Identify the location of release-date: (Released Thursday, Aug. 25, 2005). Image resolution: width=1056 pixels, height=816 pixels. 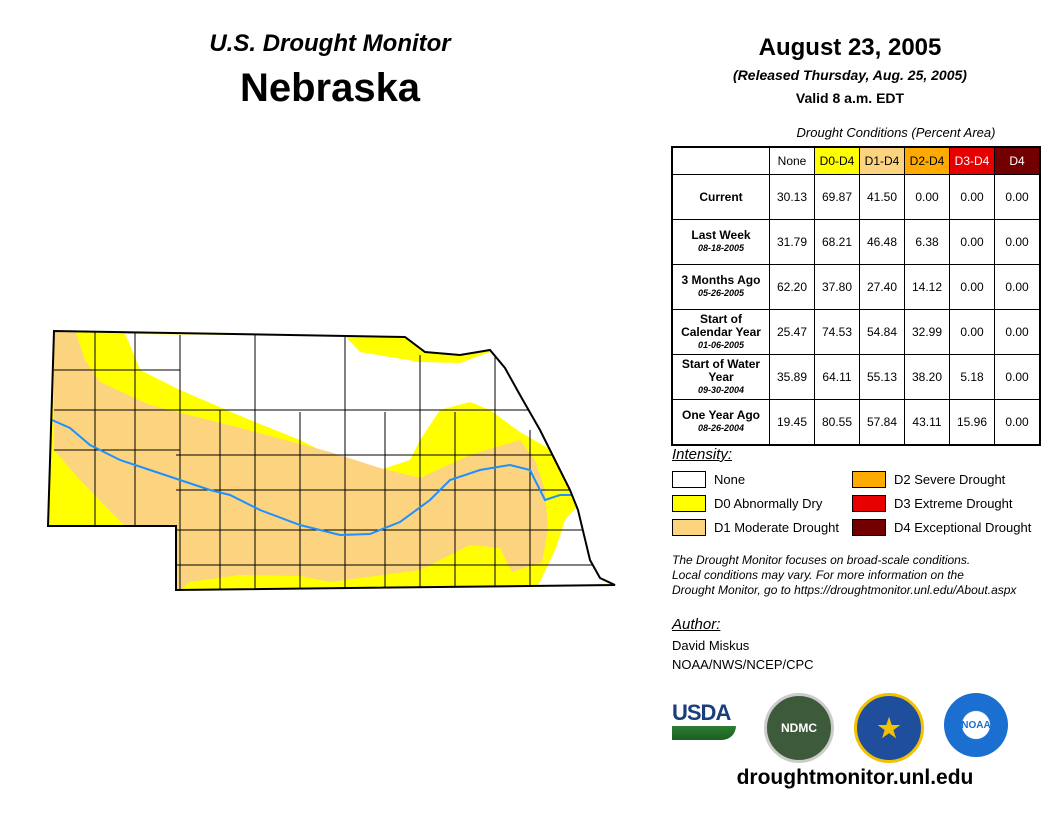
(850, 75).